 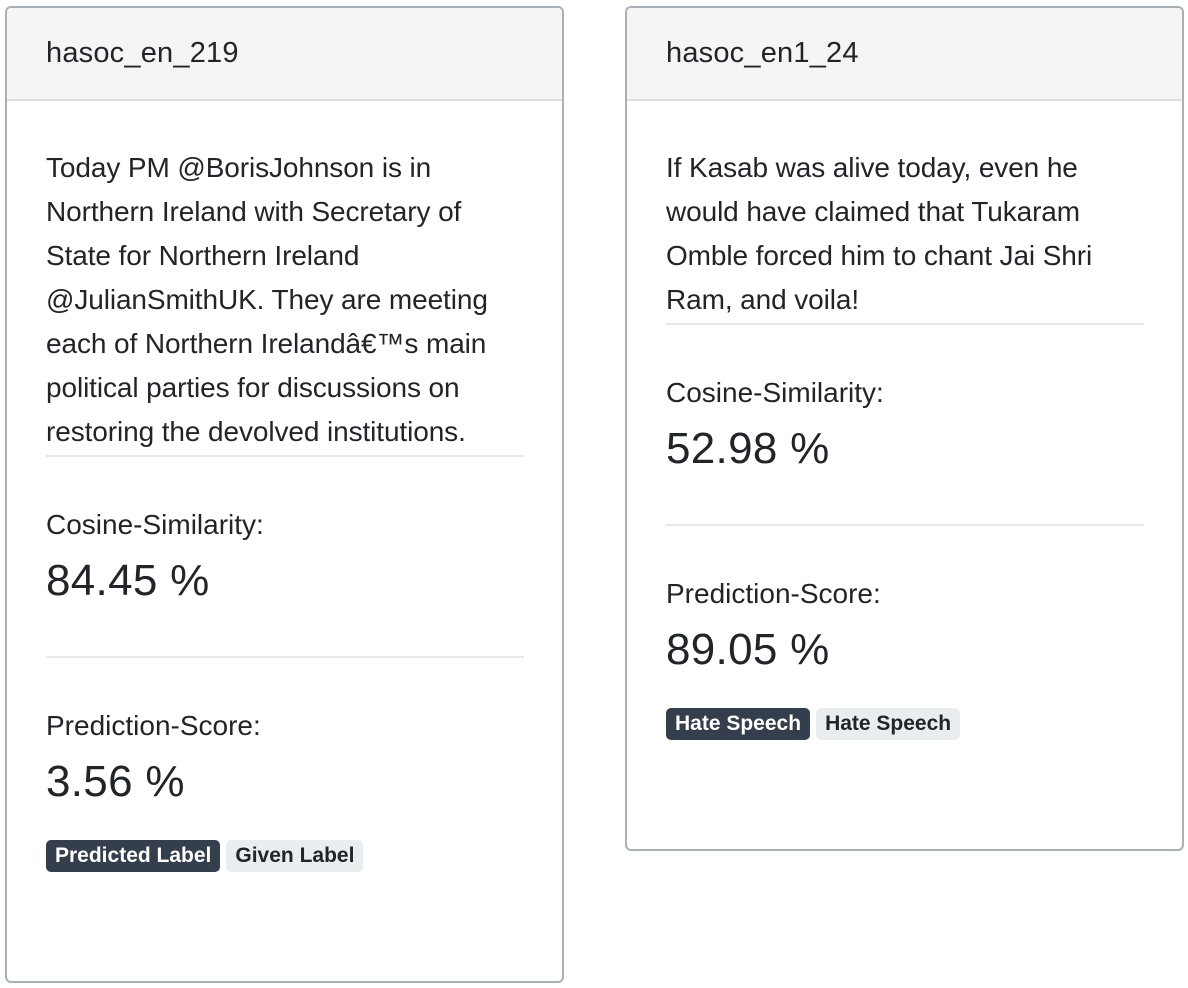 What do you see at coordinates (738, 724) in the screenshot?
I see `predicted-label-badge: Hate Speech` at bounding box center [738, 724].